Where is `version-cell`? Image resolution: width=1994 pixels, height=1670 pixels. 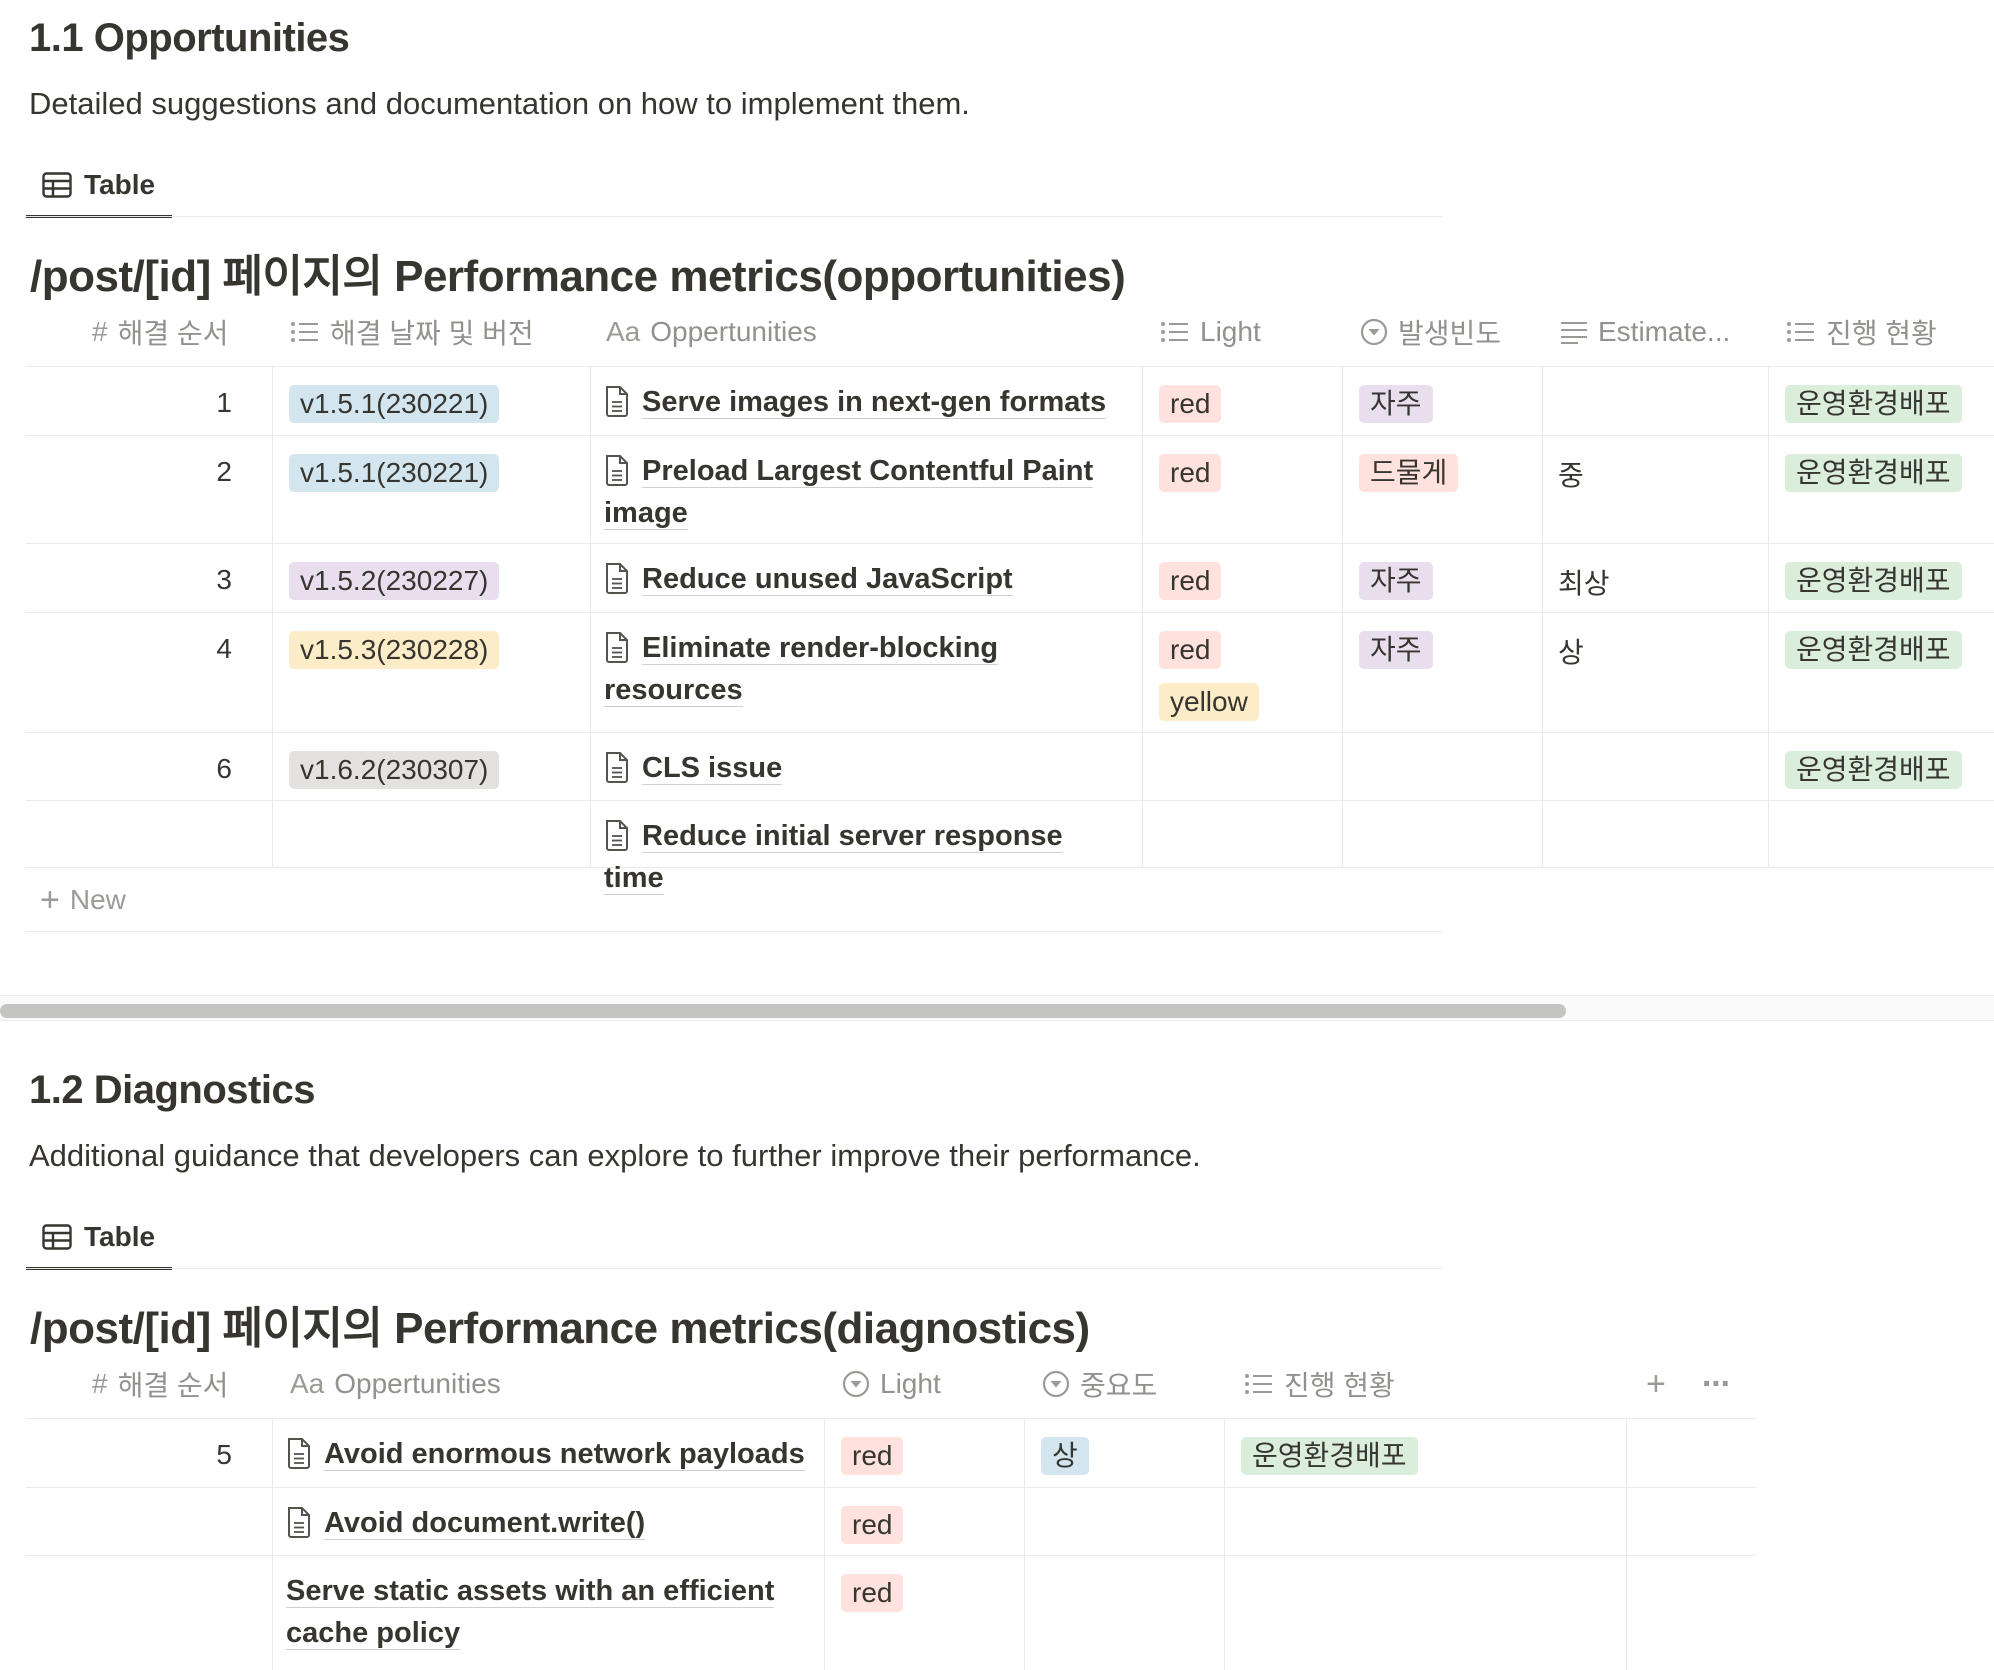 version-cell is located at coordinates (431, 834).